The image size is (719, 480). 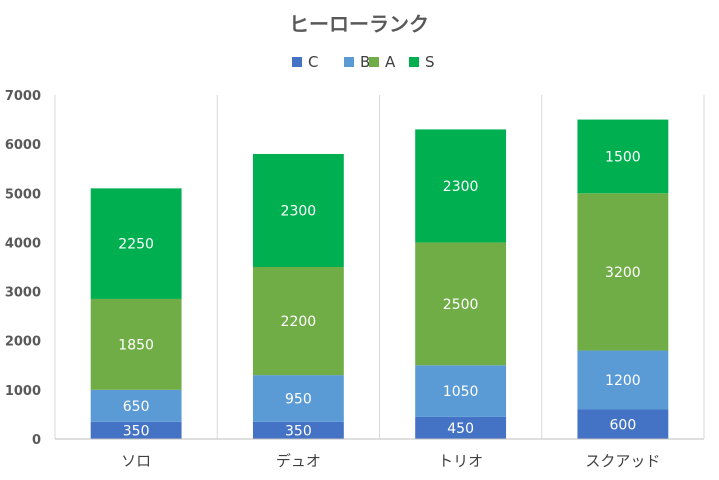 What do you see at coordinates (23, 96) in the screenshot?
I see `y-tick-label: 7000` at bounding box center [23, 96].